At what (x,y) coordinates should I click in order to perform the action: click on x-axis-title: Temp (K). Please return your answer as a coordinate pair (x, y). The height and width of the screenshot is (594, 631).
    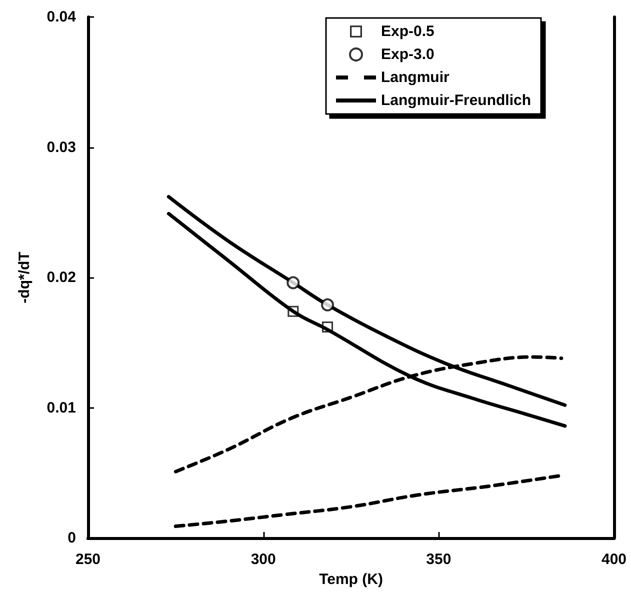
    Looking at the image, I should click on (351, 579).